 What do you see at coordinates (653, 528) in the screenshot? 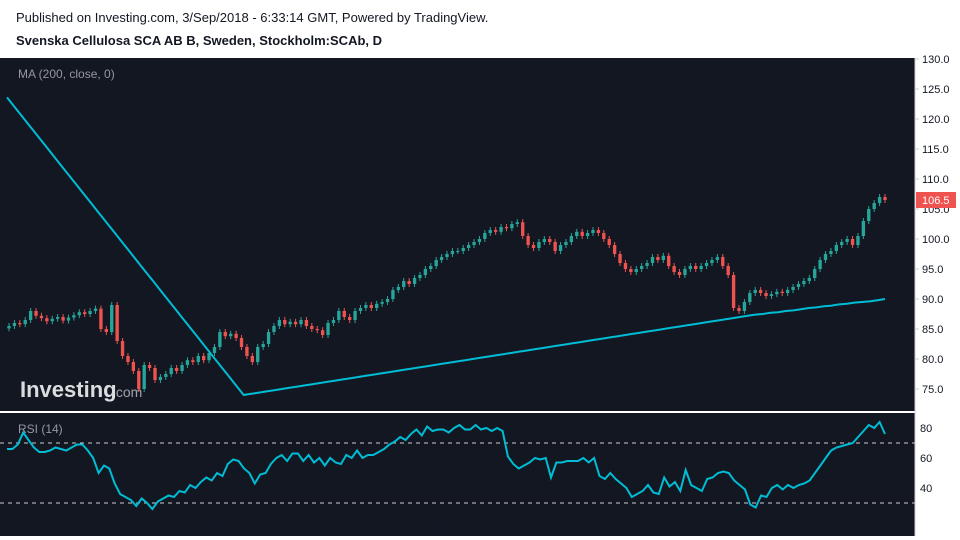
I see `time-tick-label: Jul` at bounding box center [653, 528].